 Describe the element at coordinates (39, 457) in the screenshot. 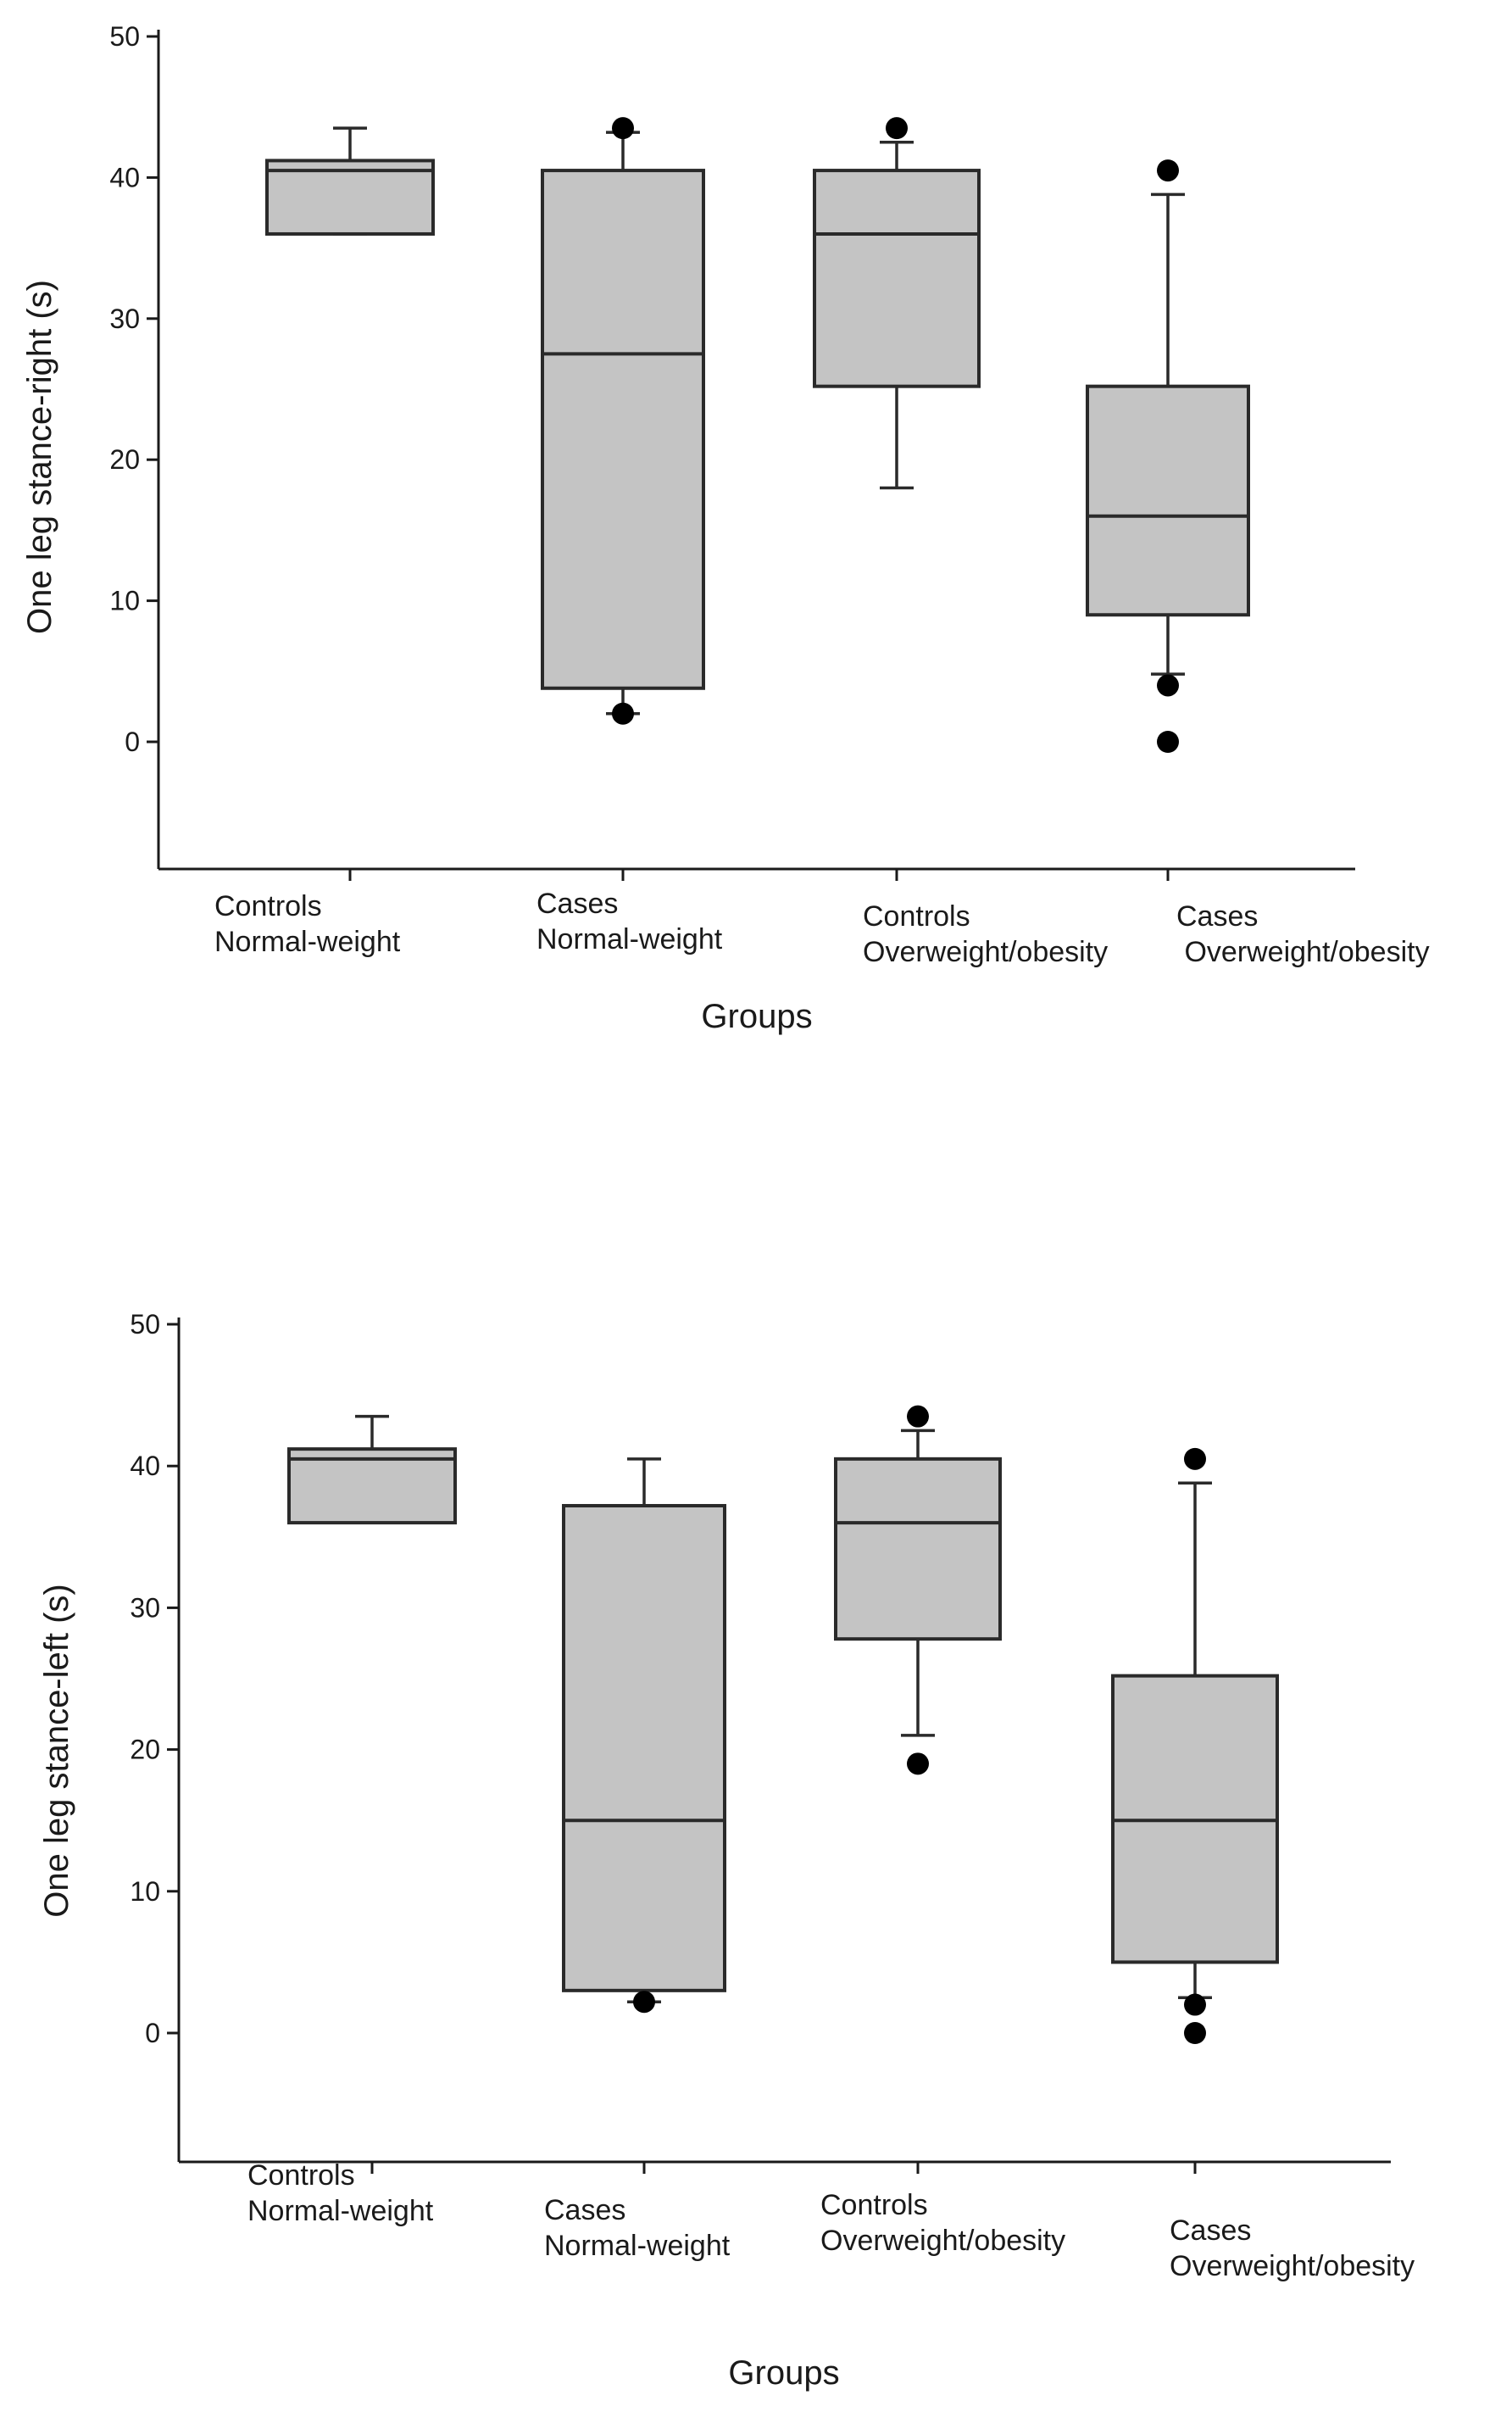

I see `y-axis-title: One leg stance-right (s)` at that location.